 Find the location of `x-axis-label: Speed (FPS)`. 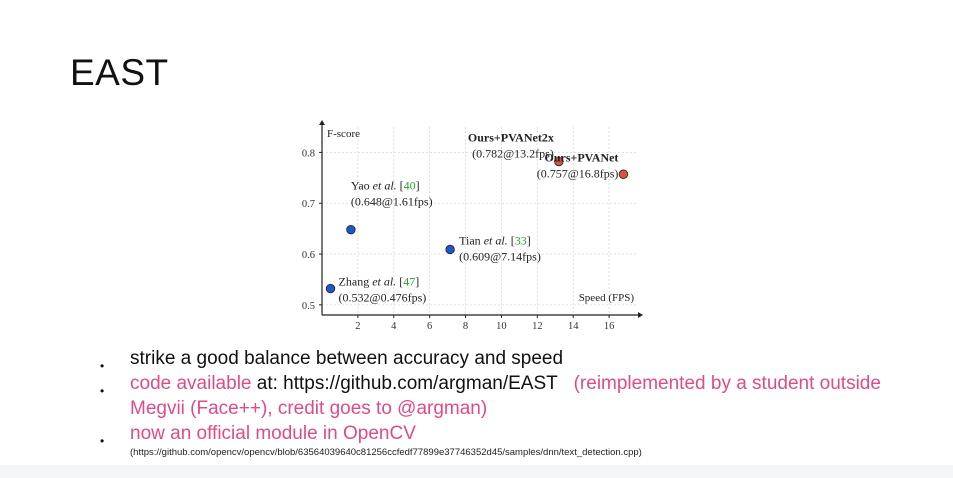

x-axis-label: Speed (FPS) is located at coordinates (607, 298).